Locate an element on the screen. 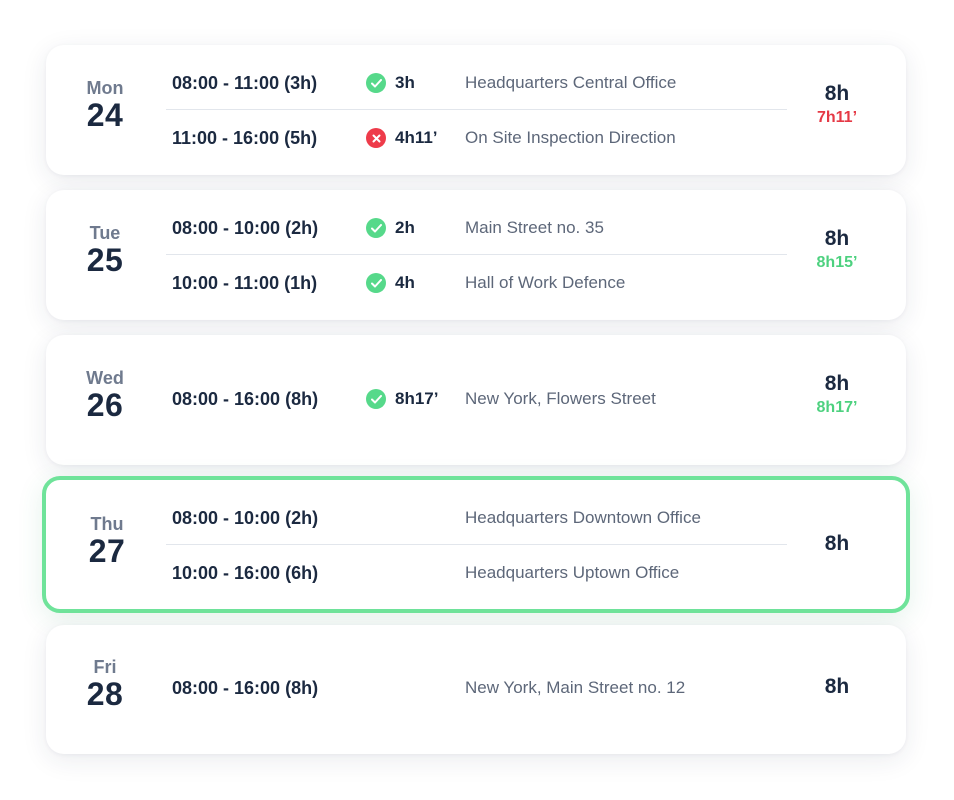 The image size is (954, 800). entry-time-range: 10:00 - 11:00 (1h) is located at coordinates (245, 283).